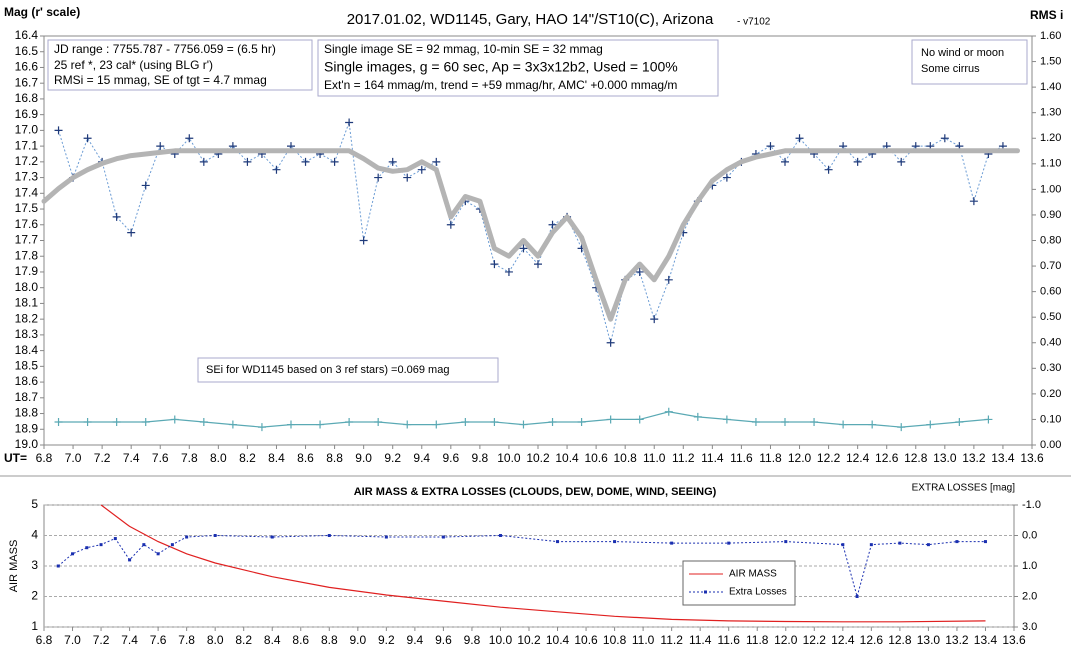 The image size is (1071, 649). What do you see at coordinates (27, 334) in the screenshot?
I see `y-tick-label: 18.3` at bounding box center [27, 334].